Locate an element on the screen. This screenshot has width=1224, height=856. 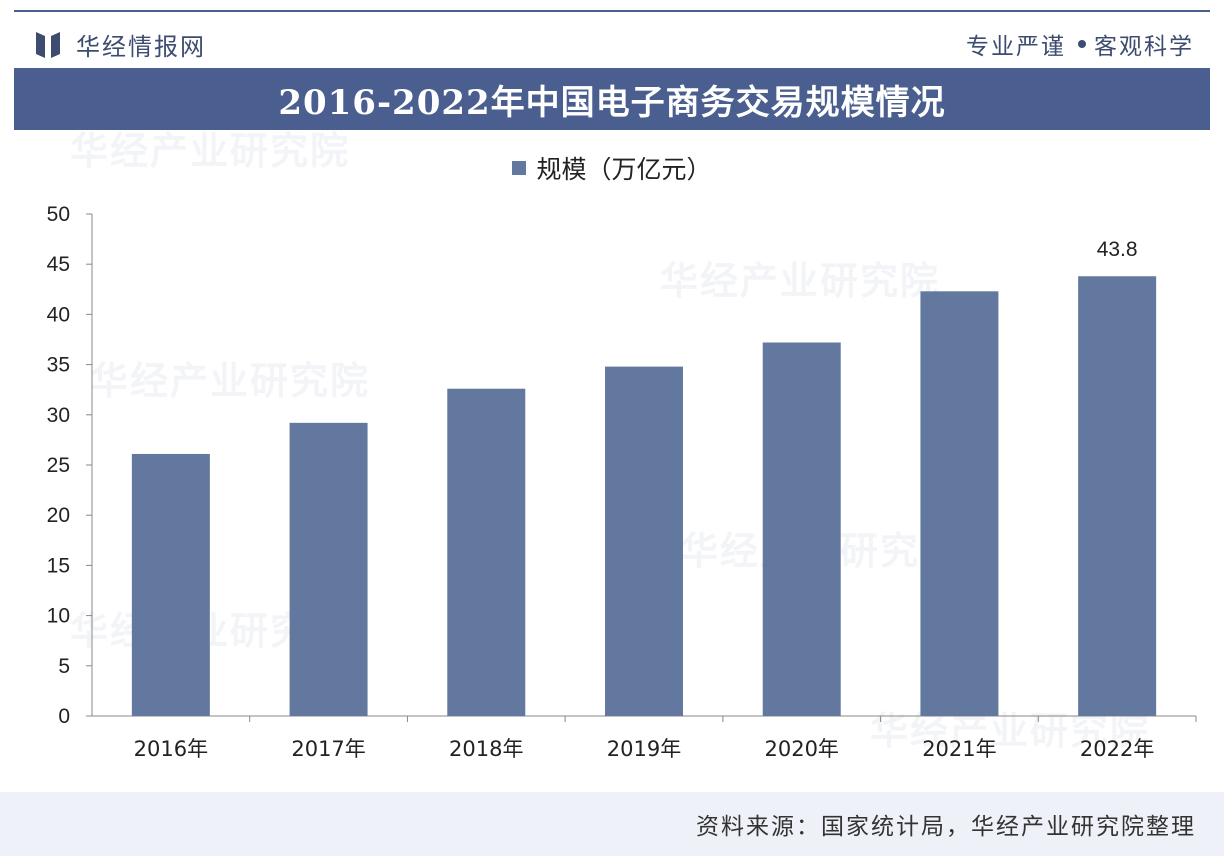
y-tick-label: 40 is located at coordinates (58, 314).